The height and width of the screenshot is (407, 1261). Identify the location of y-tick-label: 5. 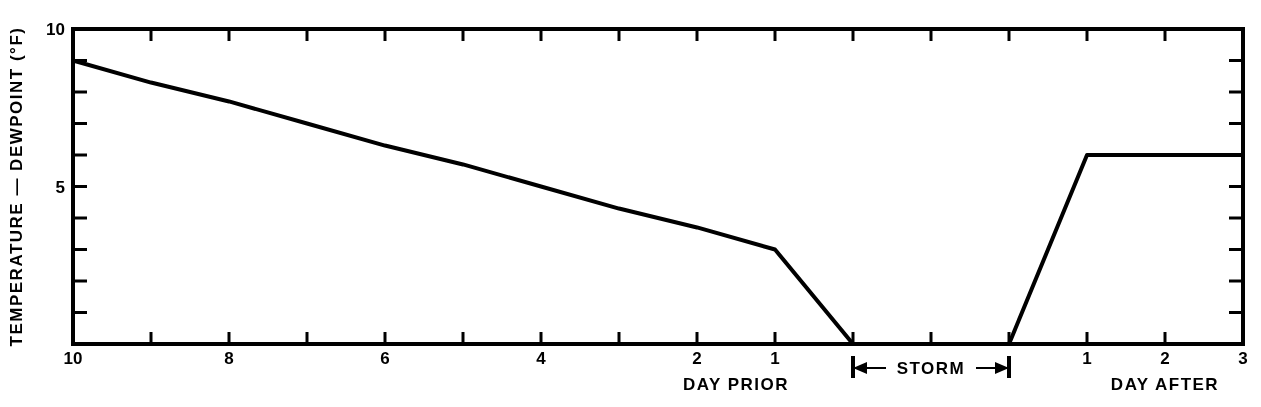
(60, 187).